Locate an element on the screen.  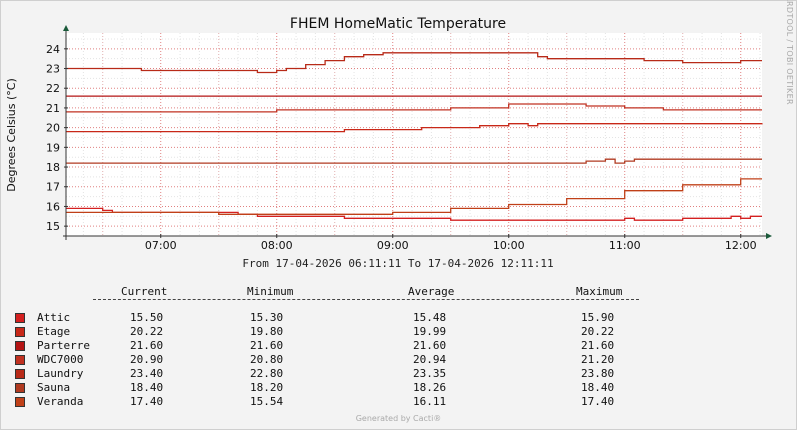
legend-average-value: 21.60 is located at coordinates (430, 345).